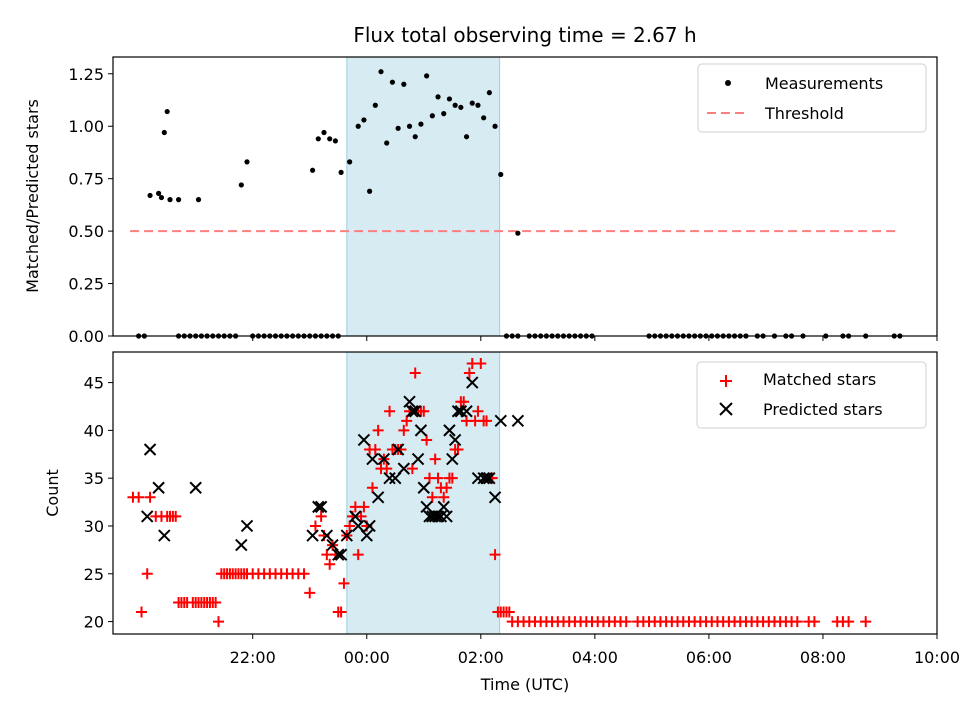 The height and width of the screenshot is (720, 960). I want to click on top-observing-span, so click(423, 196).